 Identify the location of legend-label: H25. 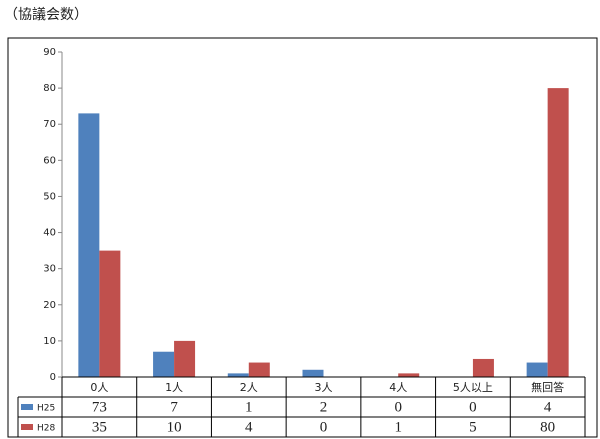
(46, 409).